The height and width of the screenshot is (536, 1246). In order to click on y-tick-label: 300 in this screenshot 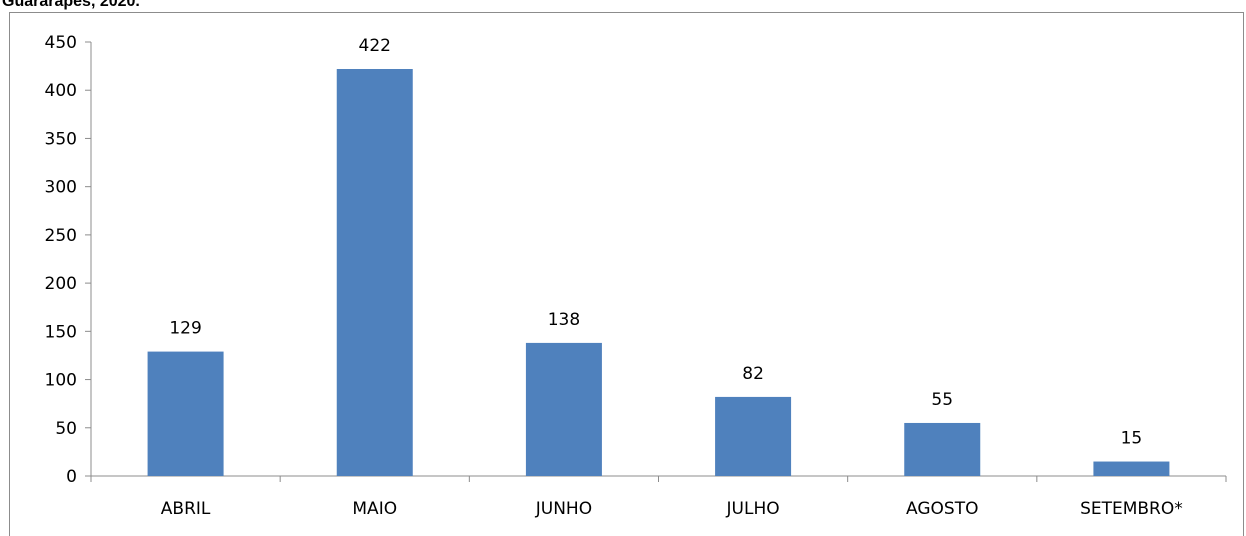, I will do `click(61, 188)`.